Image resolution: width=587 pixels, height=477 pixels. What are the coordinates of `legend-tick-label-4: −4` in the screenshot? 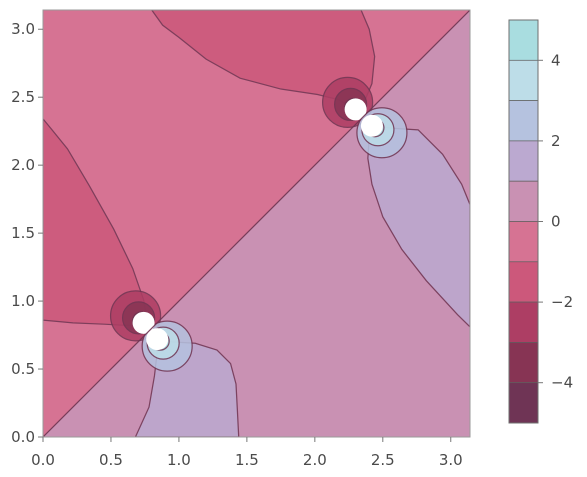 It's located at (562, 383).